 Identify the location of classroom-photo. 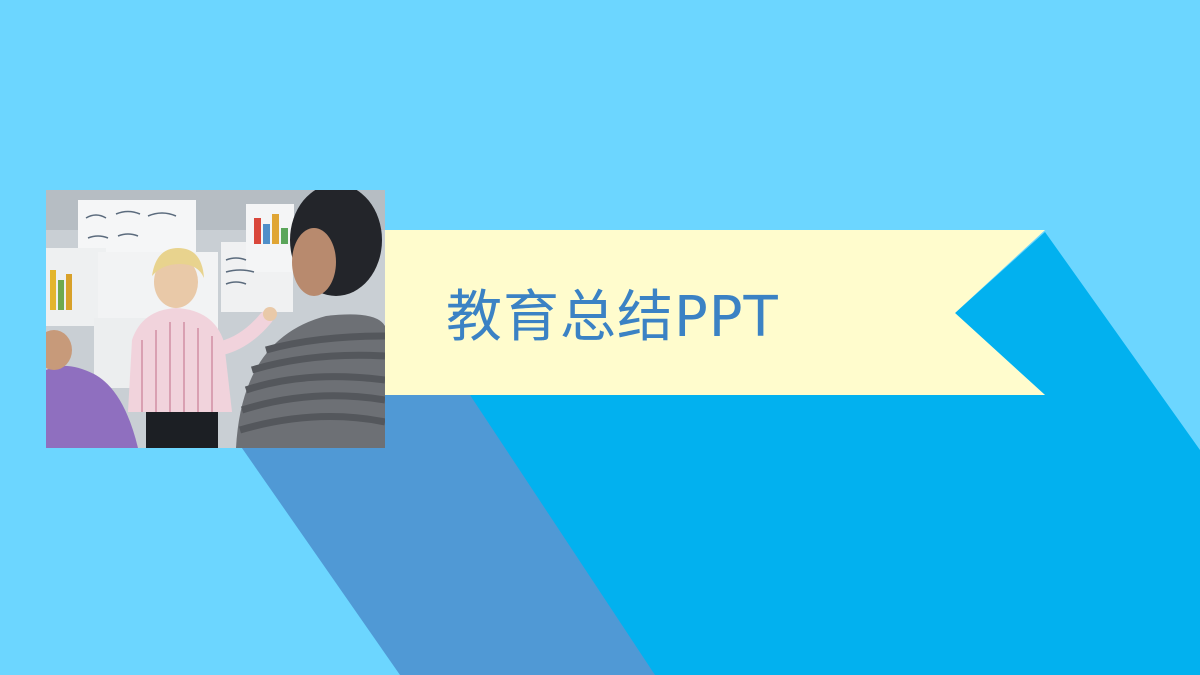
(215, 319).